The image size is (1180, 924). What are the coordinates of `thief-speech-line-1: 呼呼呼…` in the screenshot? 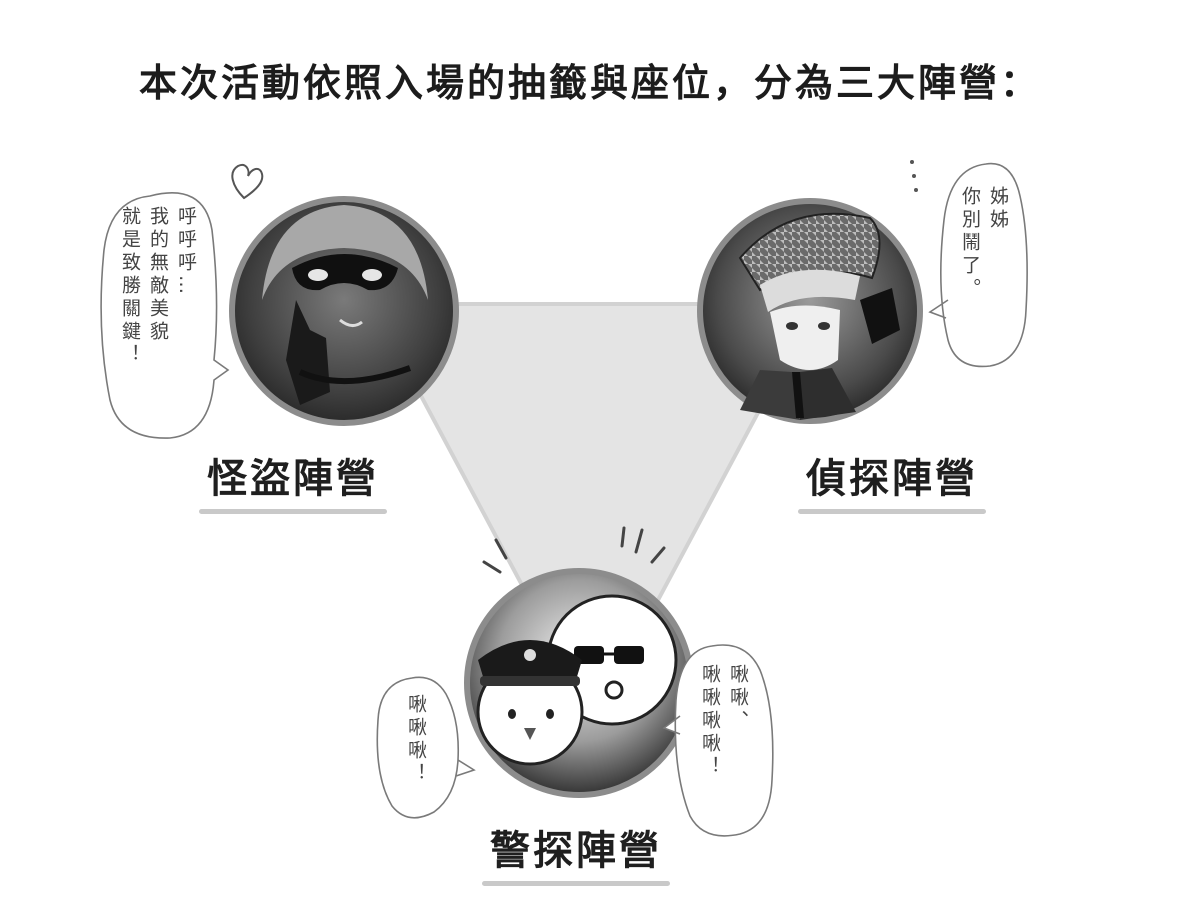 It's located at (186, 252).